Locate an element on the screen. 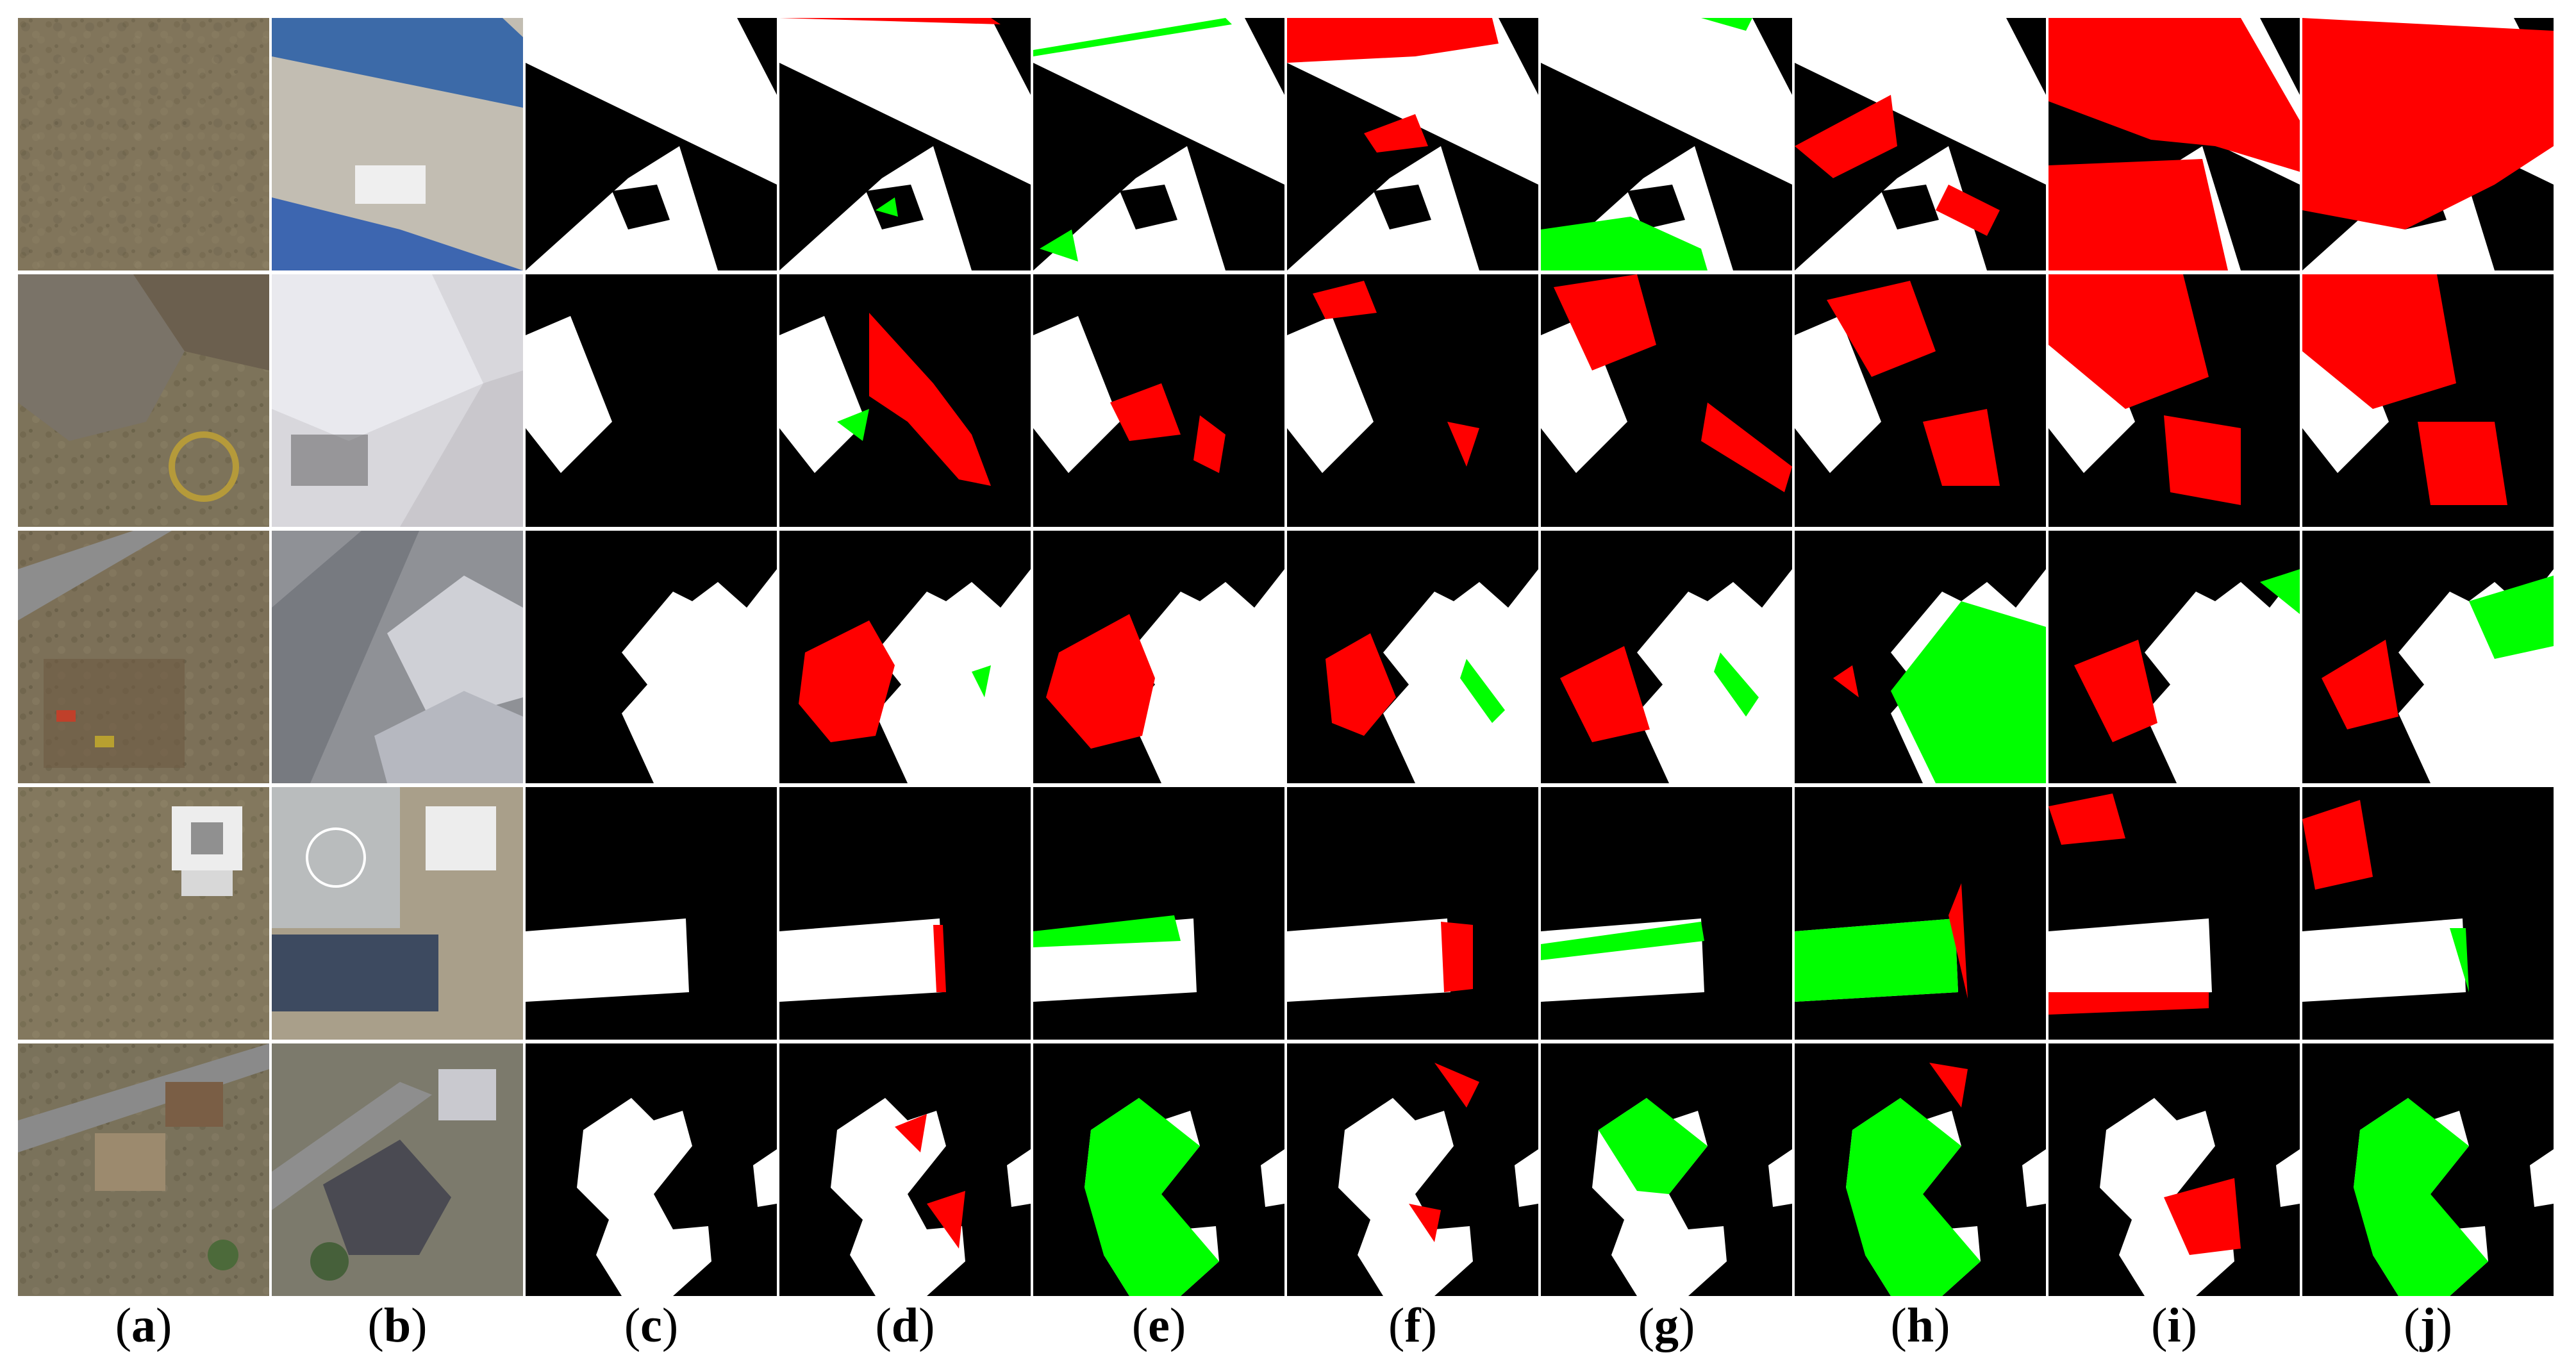 The image size is (2576, 1371). label-letter: c is located at coordinates (651, 1325).